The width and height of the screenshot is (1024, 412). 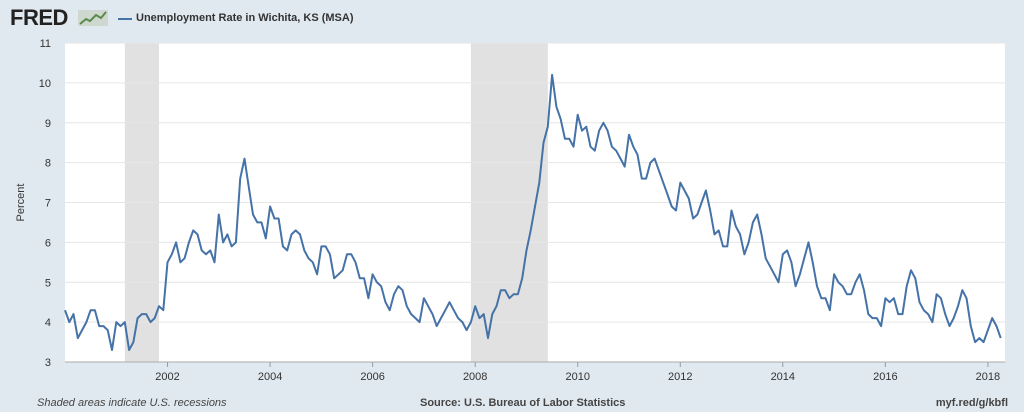 I want to click on y-tick-label: 8, so click(x=48, y=164).